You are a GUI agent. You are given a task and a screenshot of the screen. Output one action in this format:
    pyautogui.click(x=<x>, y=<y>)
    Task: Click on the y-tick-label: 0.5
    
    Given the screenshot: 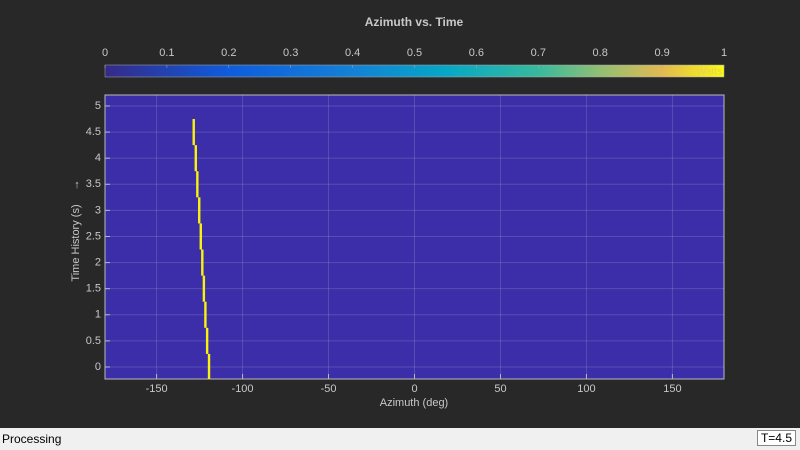 What is the action you would take?
    pyautogui.click(x=93, y=341)
    